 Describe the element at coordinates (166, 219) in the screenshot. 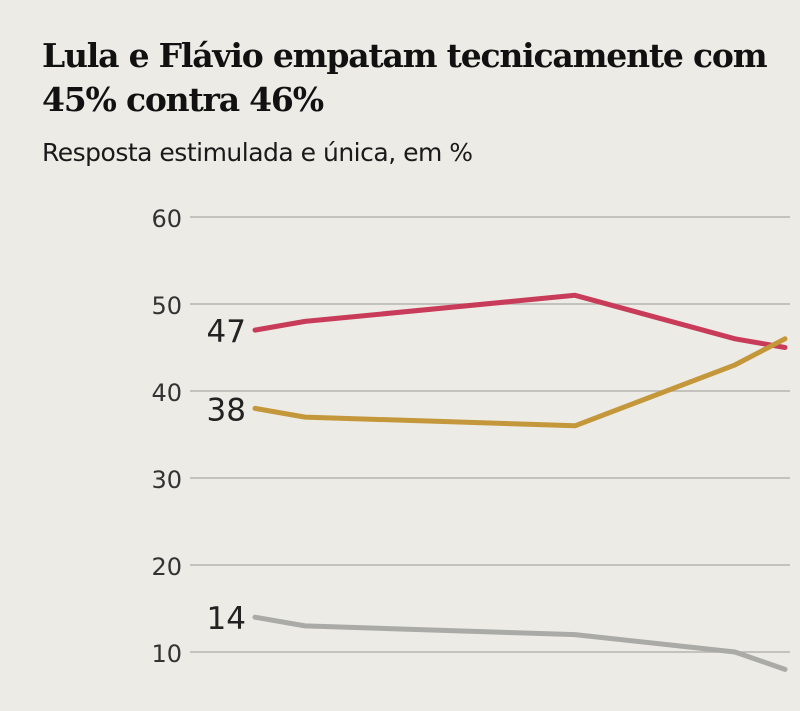

I see `y-tick-label: 60` at that location.